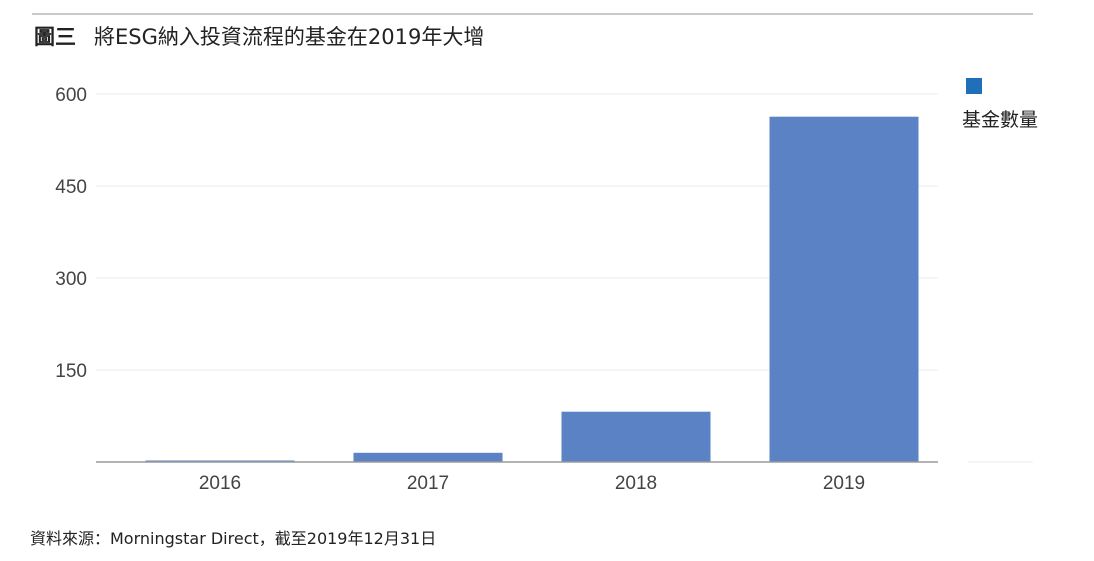 The image size is (1094, 561). I want to click on y-tick-label-150: 150, so click(71, 371).